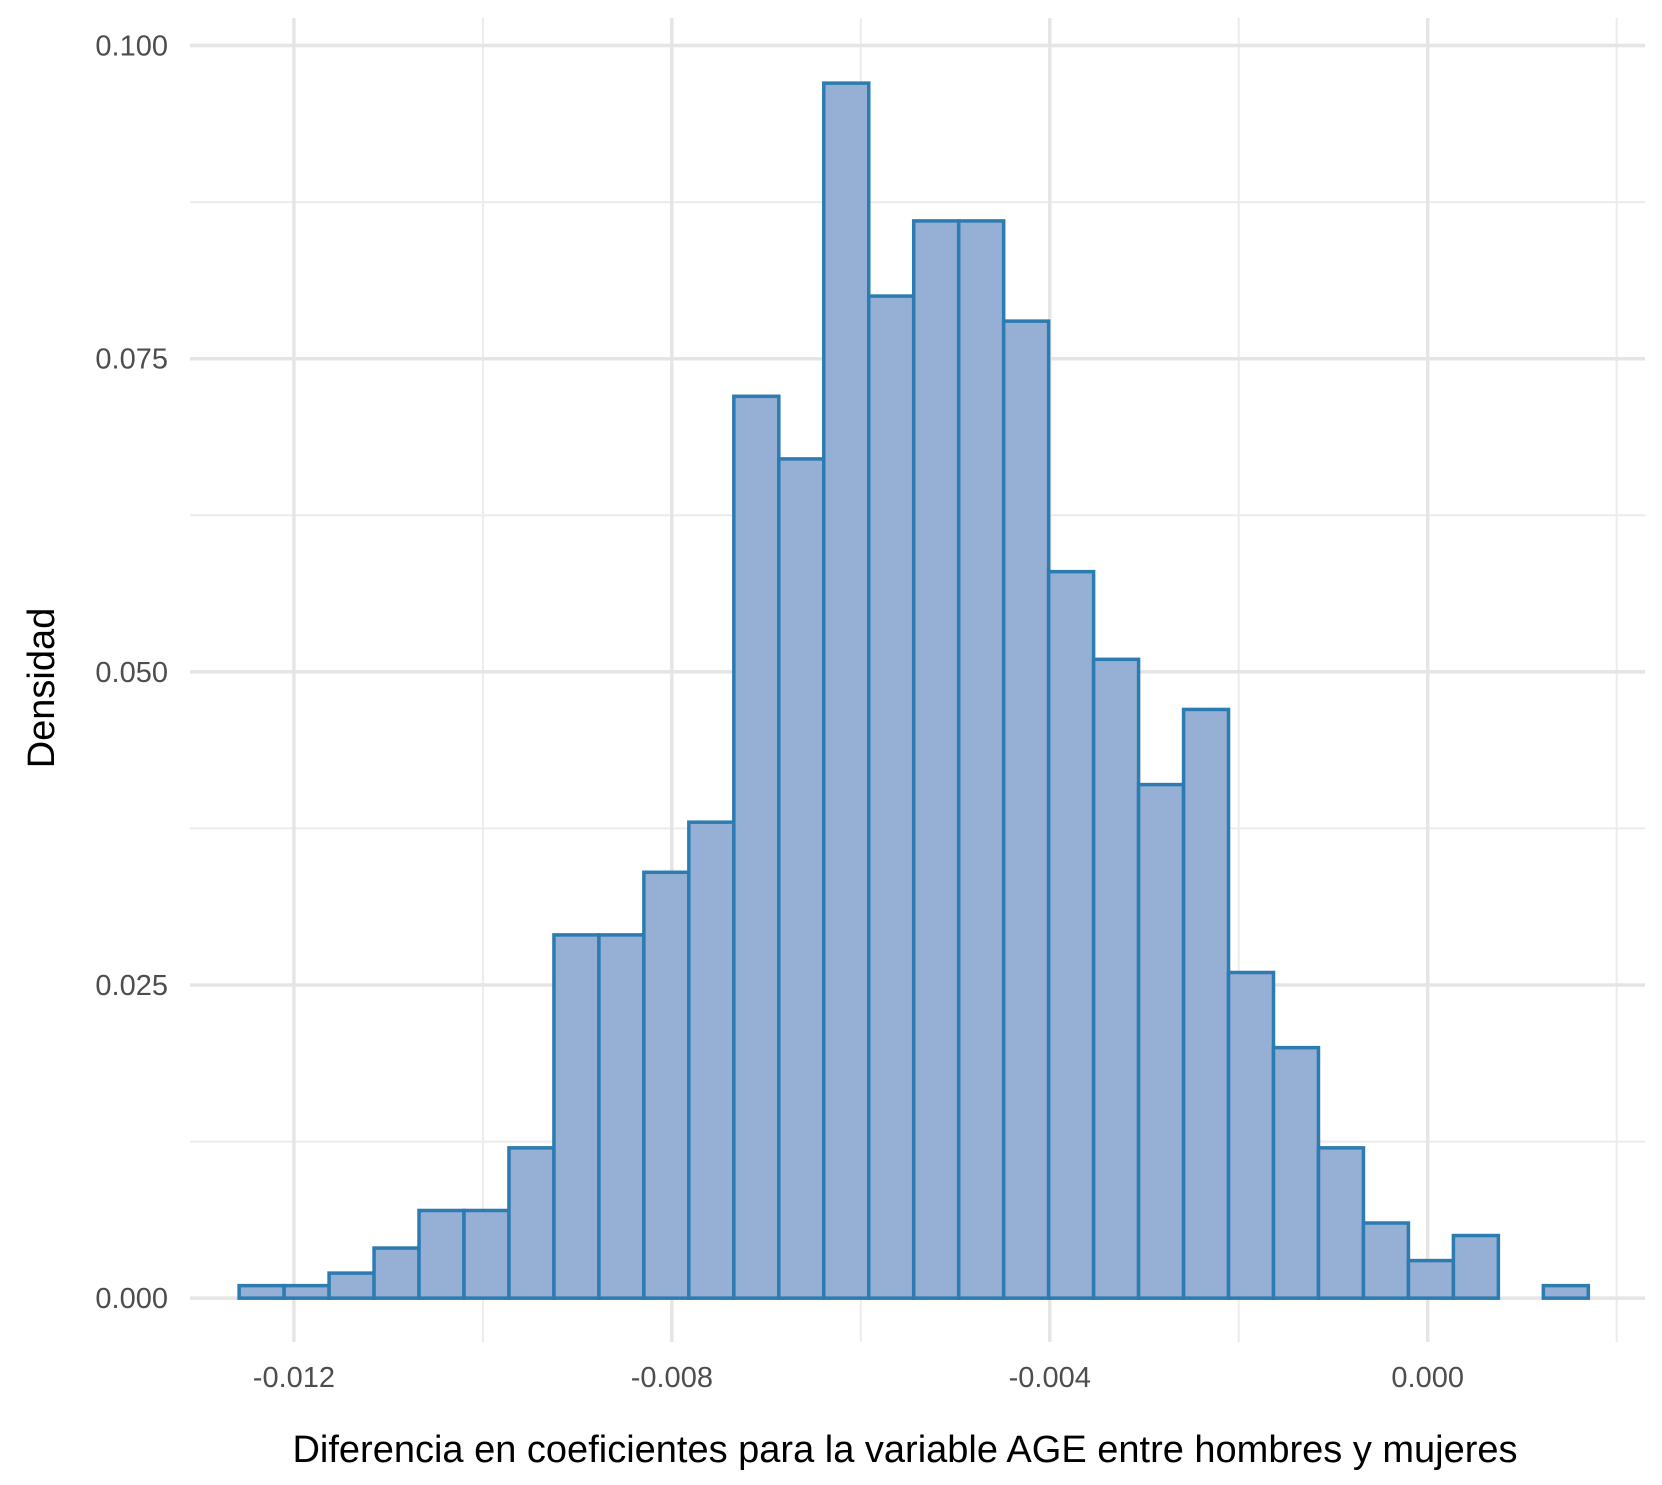 The height and width of the screenshot is (1485, 1662). What do you see at coordinates (131, 1299) in the screenshot?
I see `y-tick-label: 0.000` at bounding box center [131, 1299].